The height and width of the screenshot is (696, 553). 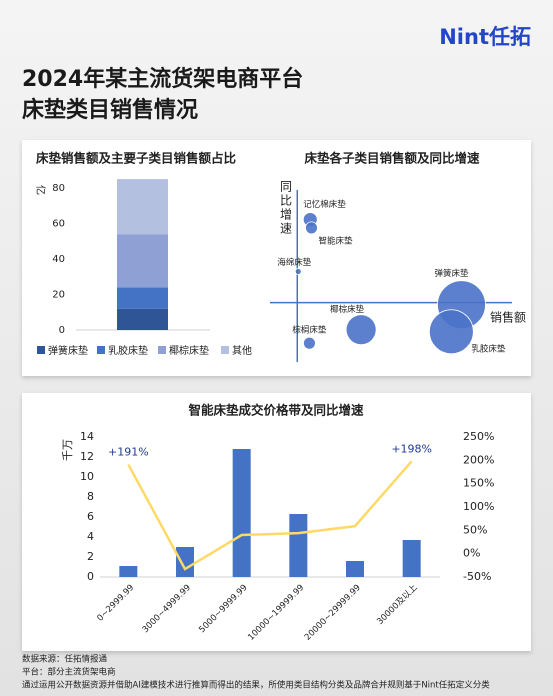 I want to click on y-tick-label: 8, so click(x=90, y=496).